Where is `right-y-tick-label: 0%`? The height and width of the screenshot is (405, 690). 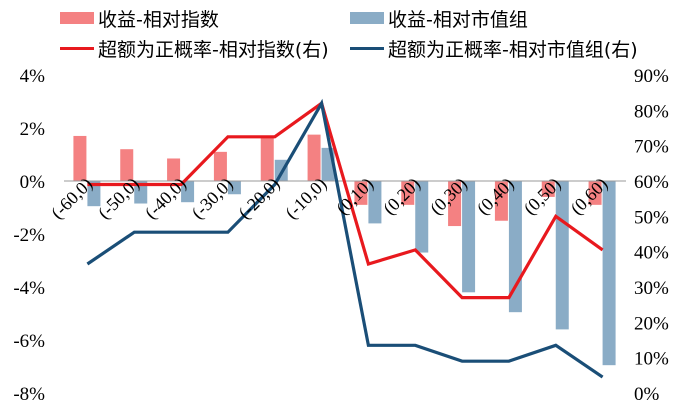
right-y-tick-label: 0% is located at coordinates (647, 394).